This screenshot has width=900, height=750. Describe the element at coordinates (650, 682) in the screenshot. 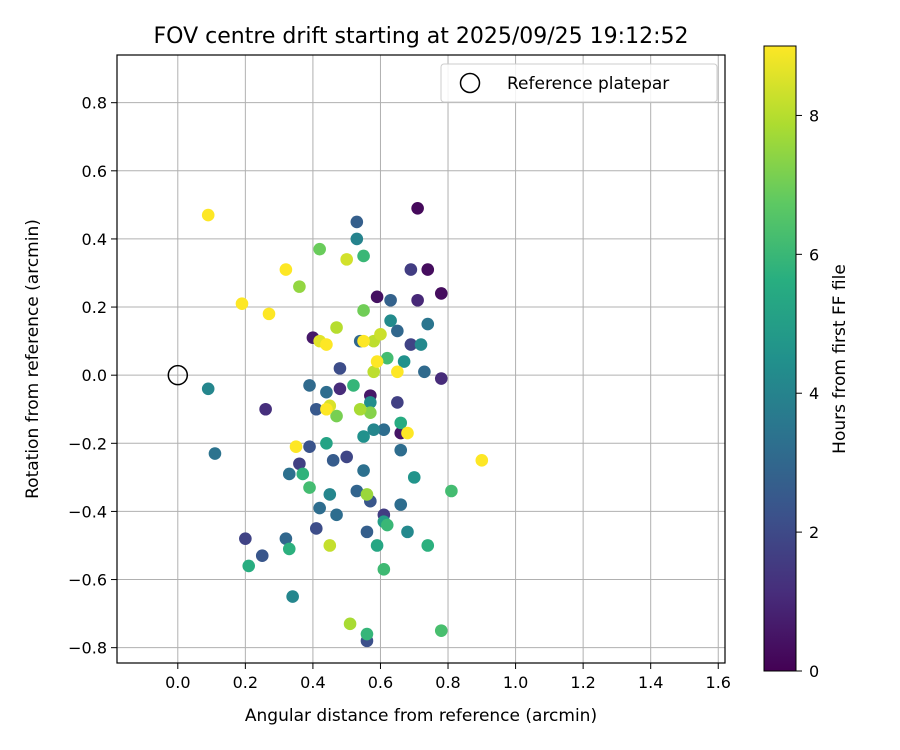

I see `x-tick-label: 1.4` at that location.